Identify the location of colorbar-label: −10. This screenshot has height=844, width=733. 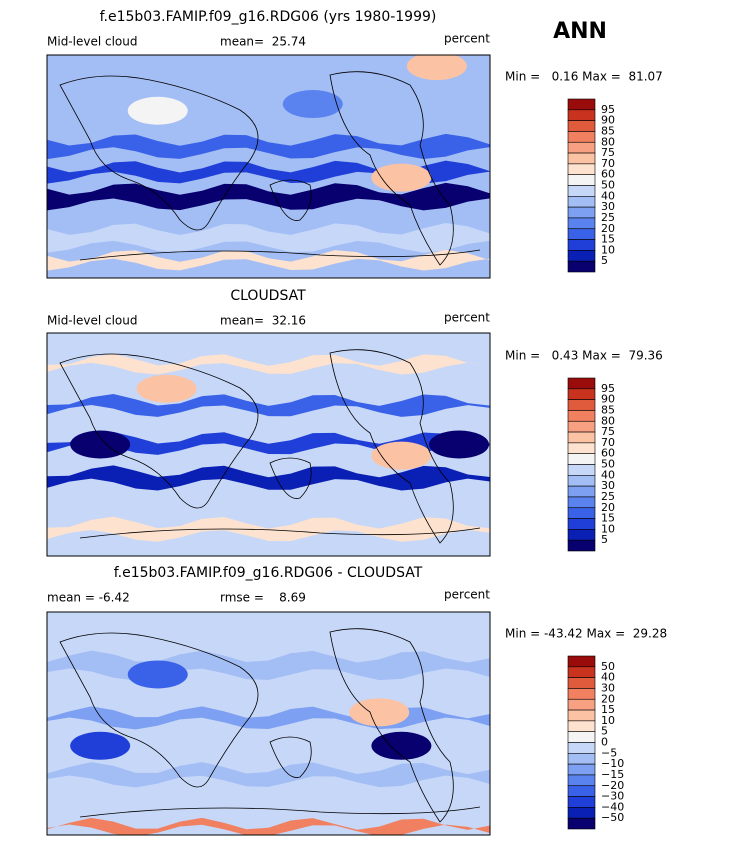
(612, 763).